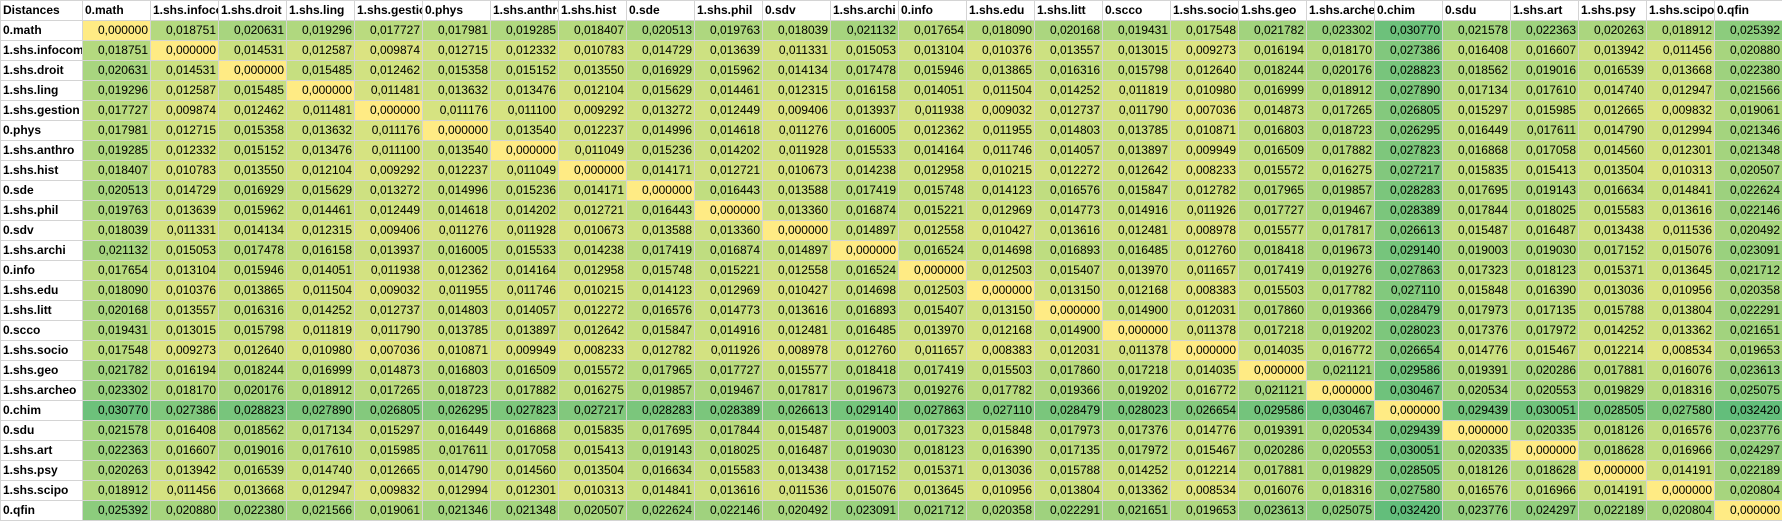 The height and width of the screenshot is (522, 1782). Describe the element at coordinates (1204, 450) in the screenshot. I see `matrix-cell: 0,015467` at that location.